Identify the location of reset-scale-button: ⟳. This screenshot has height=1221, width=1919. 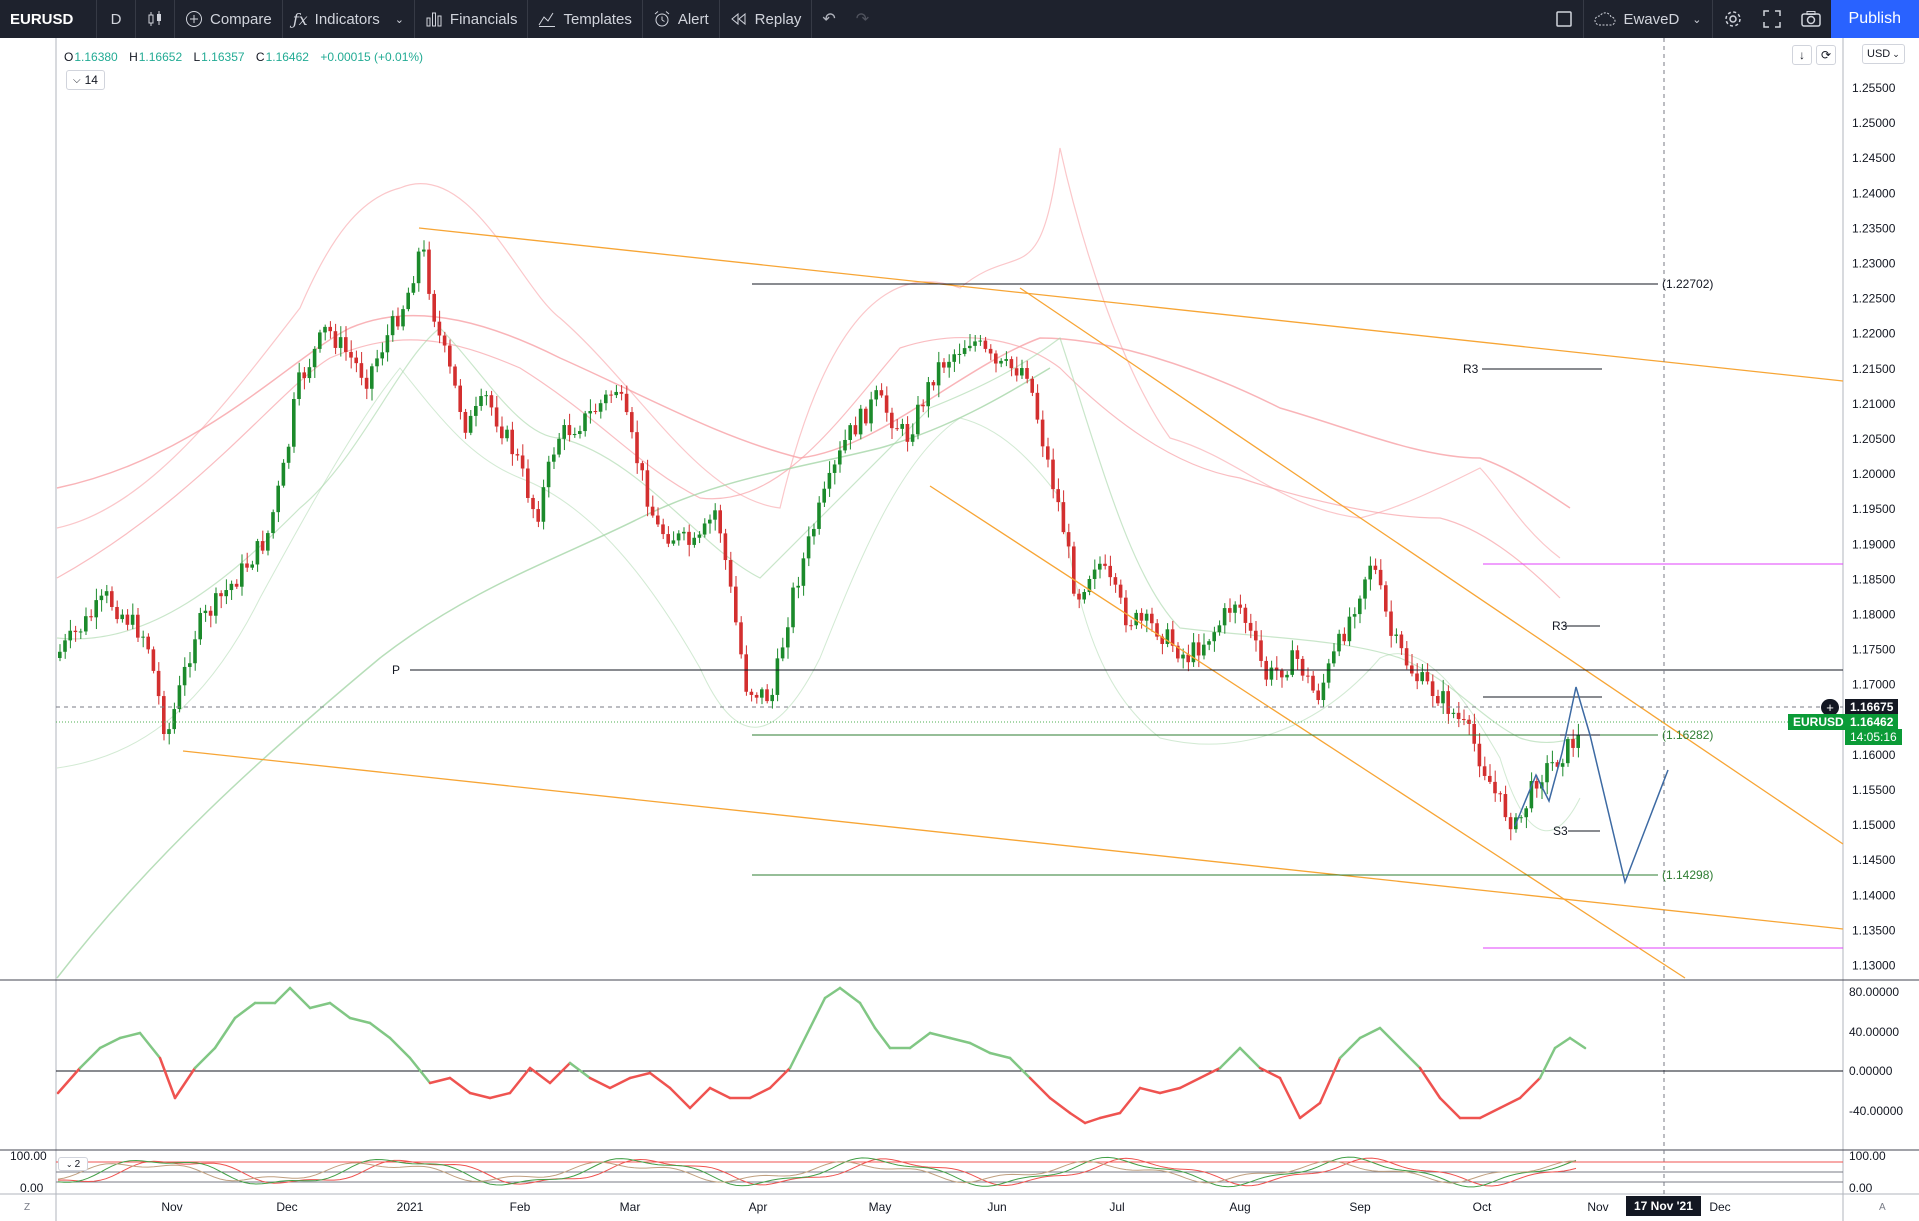
(1826, 55).